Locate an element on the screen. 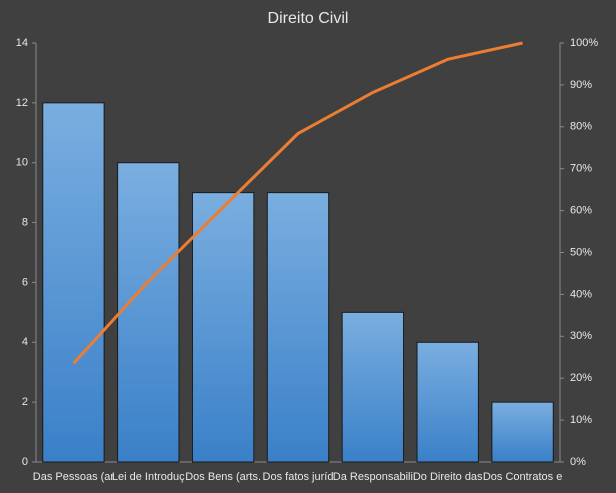  y-tick-label: 4 is located at coordinates (25, 342).